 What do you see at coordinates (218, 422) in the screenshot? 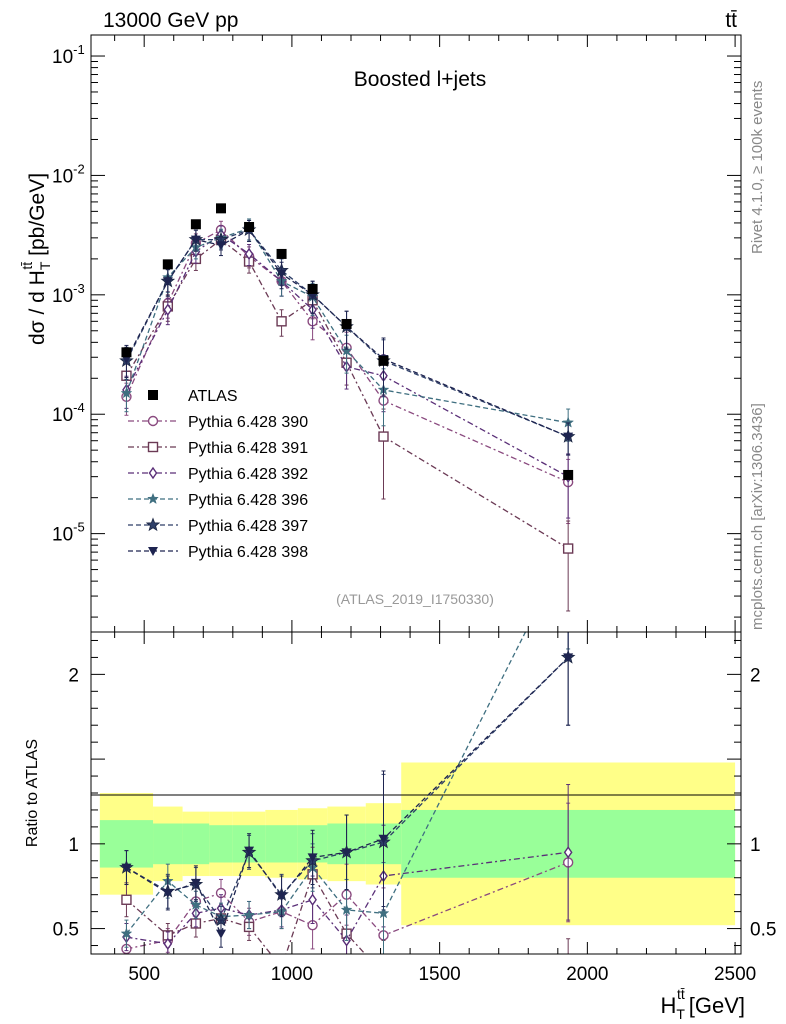
I see `legend-entry: Pythia 6.428 390` at bounding box center [218, 422].